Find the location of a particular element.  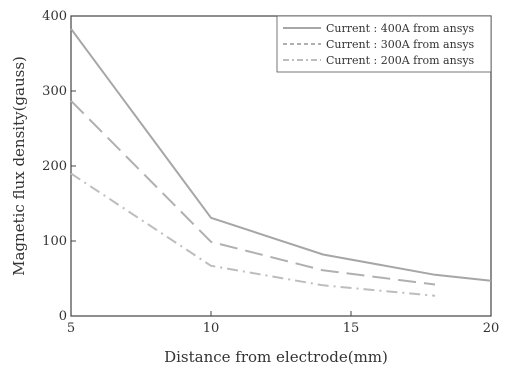

x-axis-label: Distance from electrode(mm) is located at coordinates (276, 357).